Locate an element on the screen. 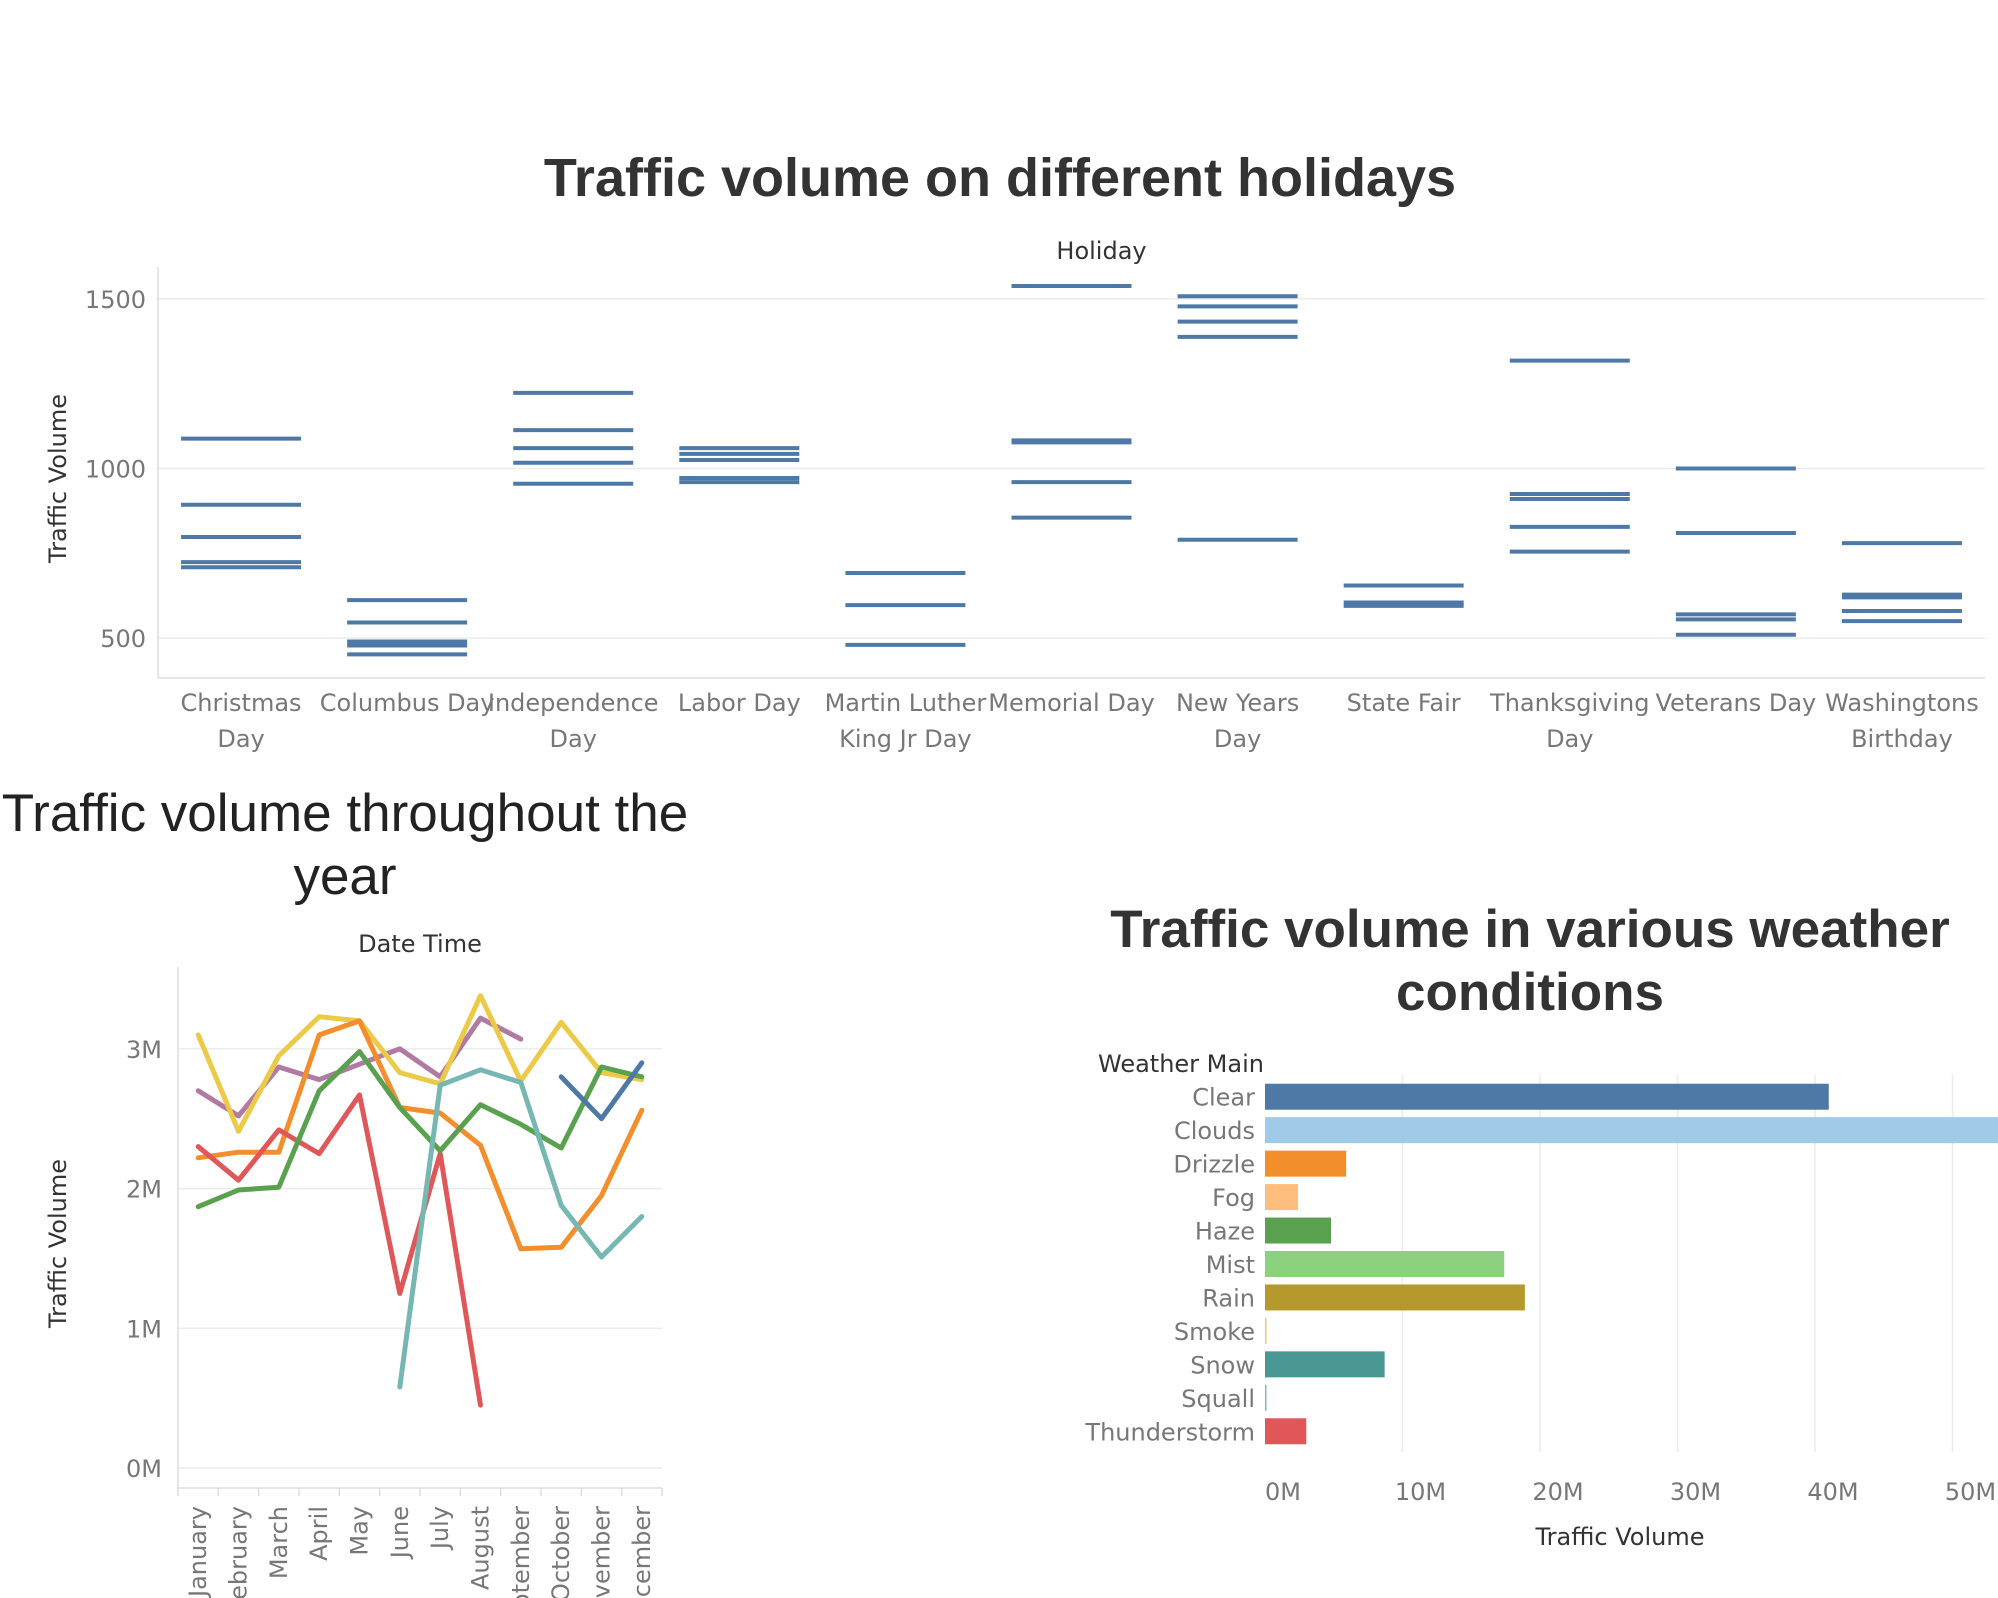  y-tick-label: 1500 is located at coordinates (115, 300).